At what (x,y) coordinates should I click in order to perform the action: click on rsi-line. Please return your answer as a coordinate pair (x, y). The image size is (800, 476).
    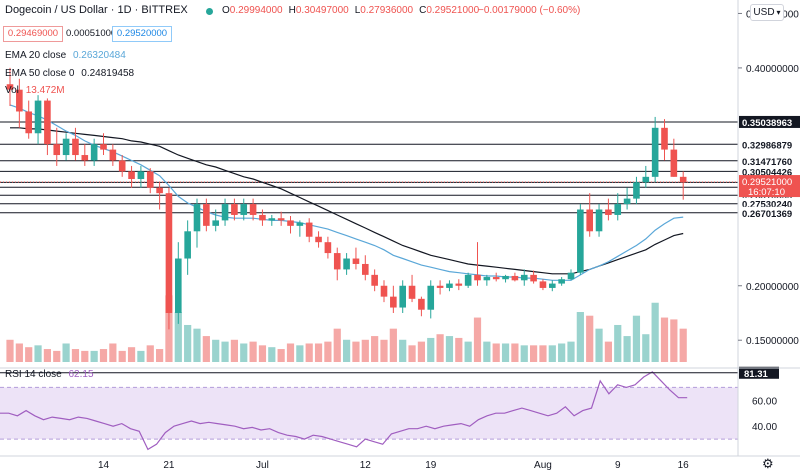
    Looking at the image, I should click on (344, 411).